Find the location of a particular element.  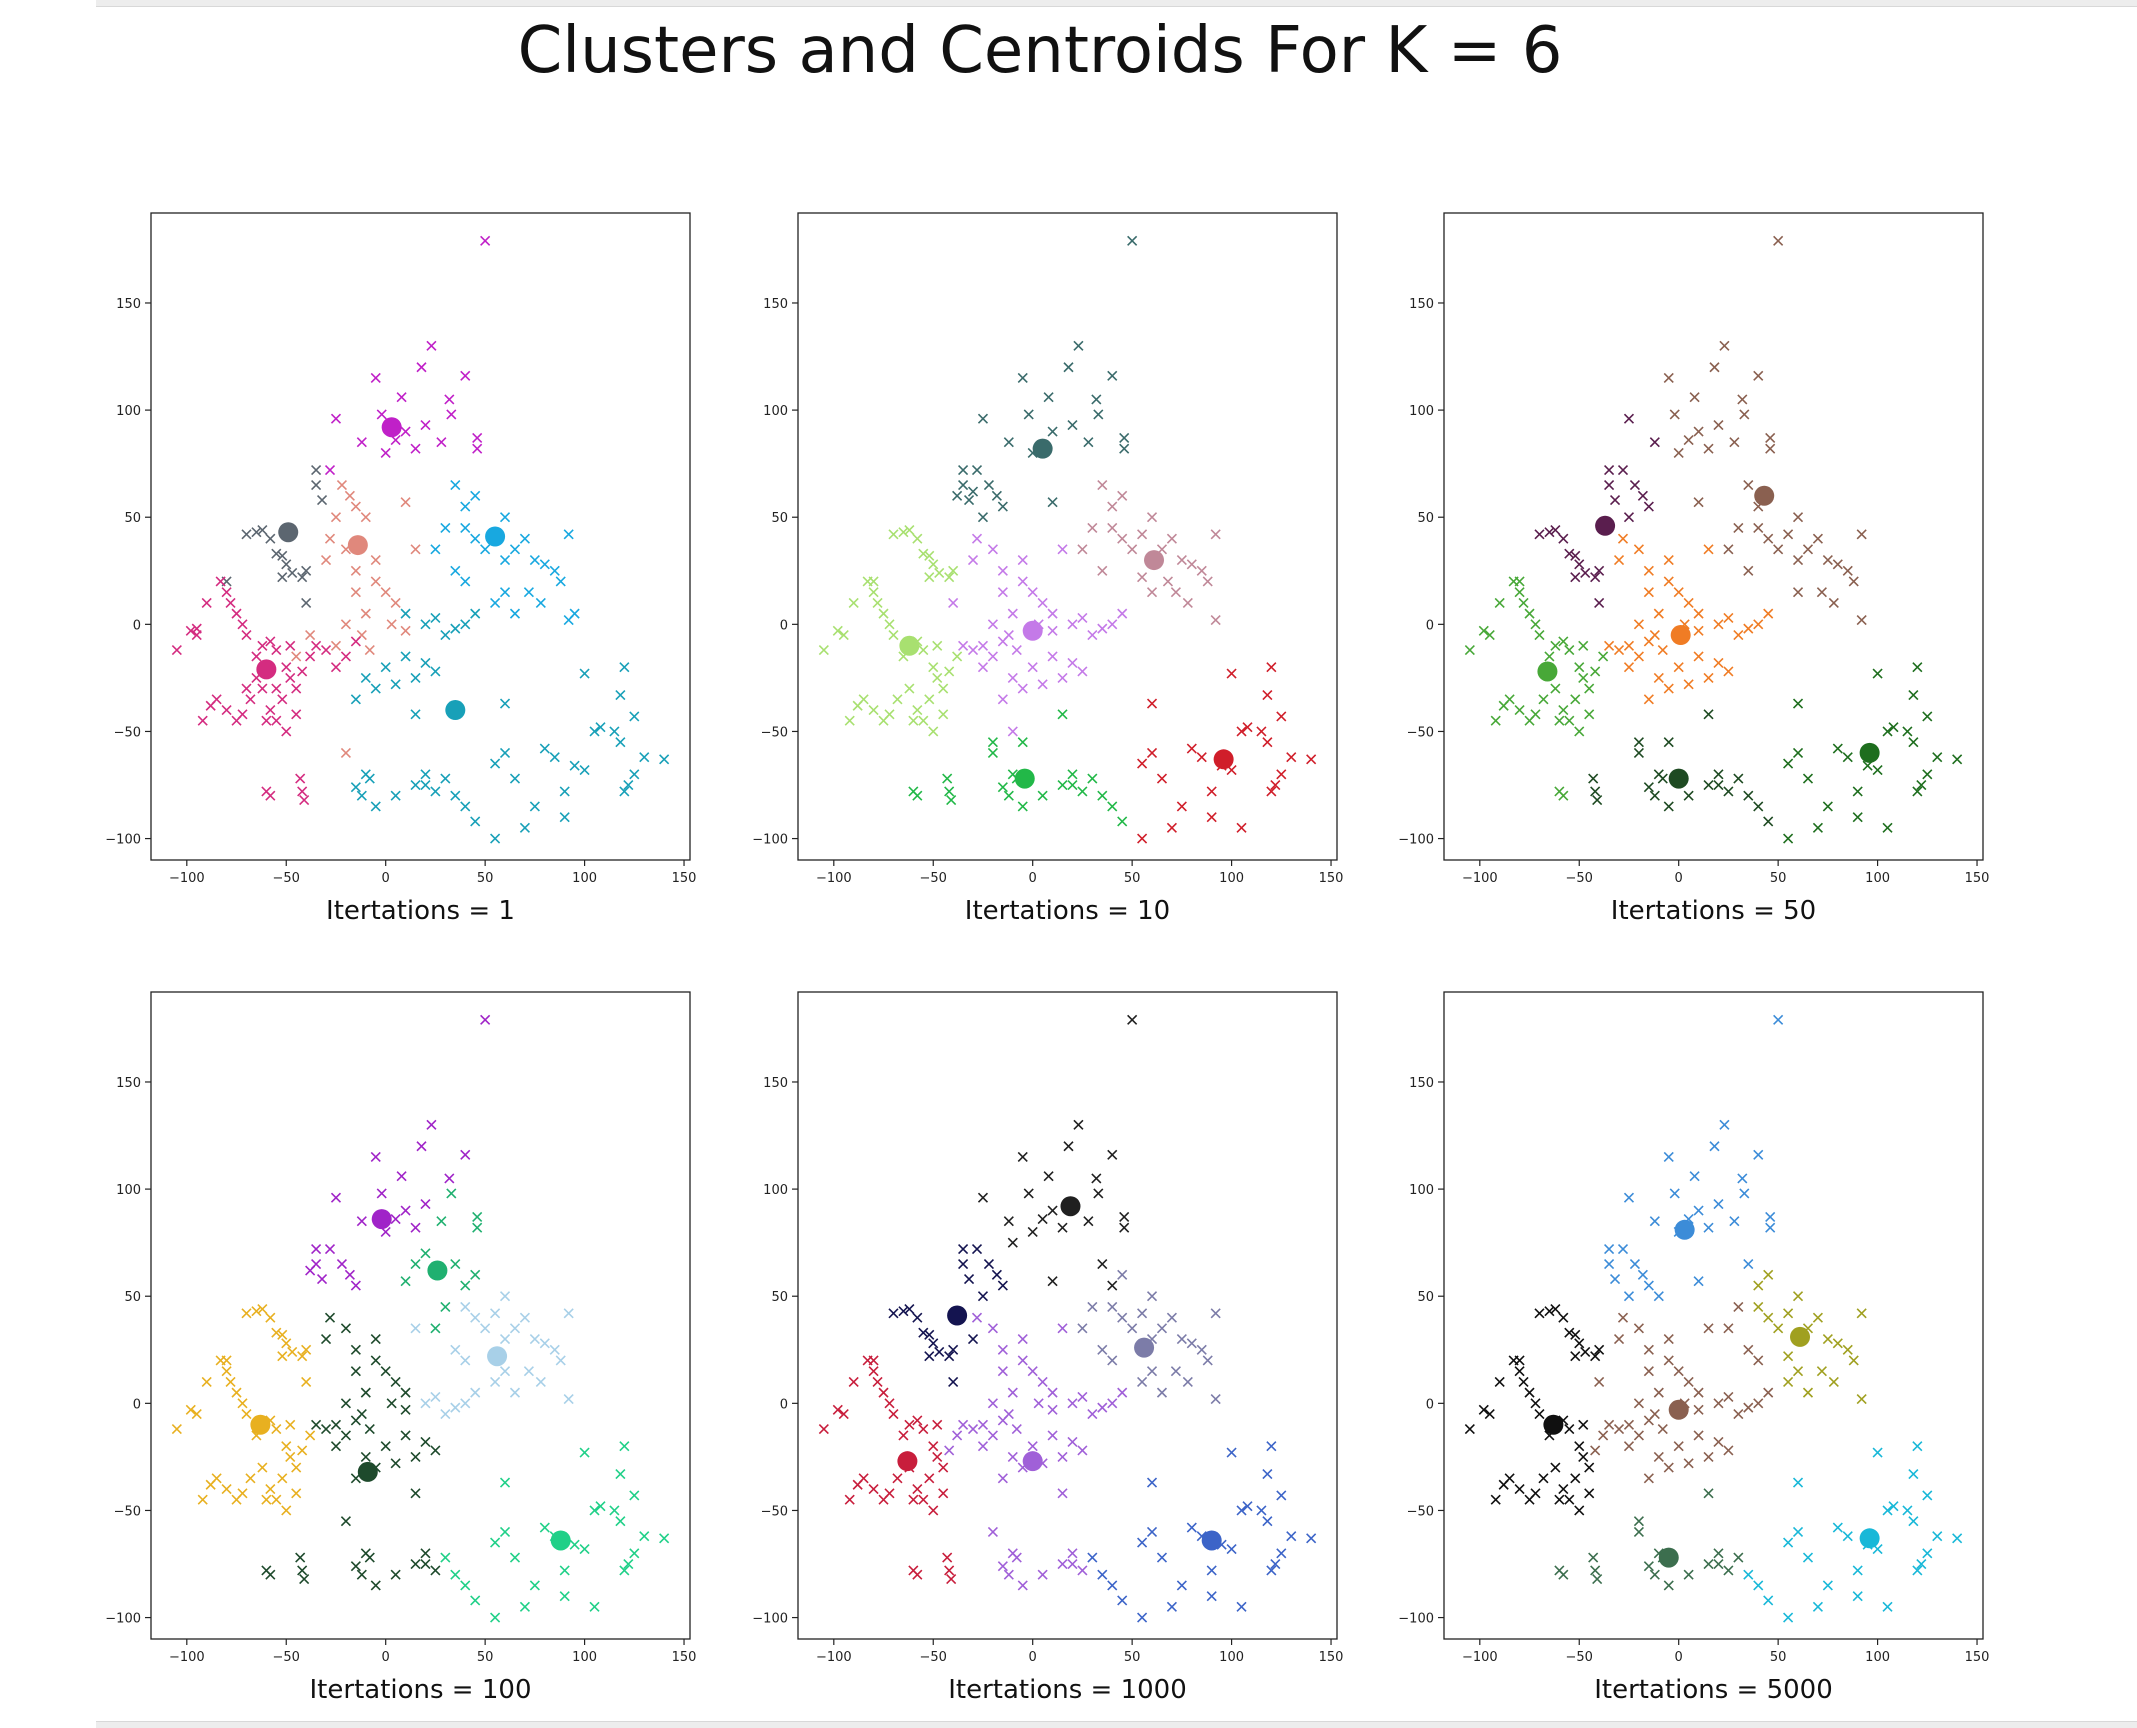

top-cell-border is located at coordinates (1116, 3).